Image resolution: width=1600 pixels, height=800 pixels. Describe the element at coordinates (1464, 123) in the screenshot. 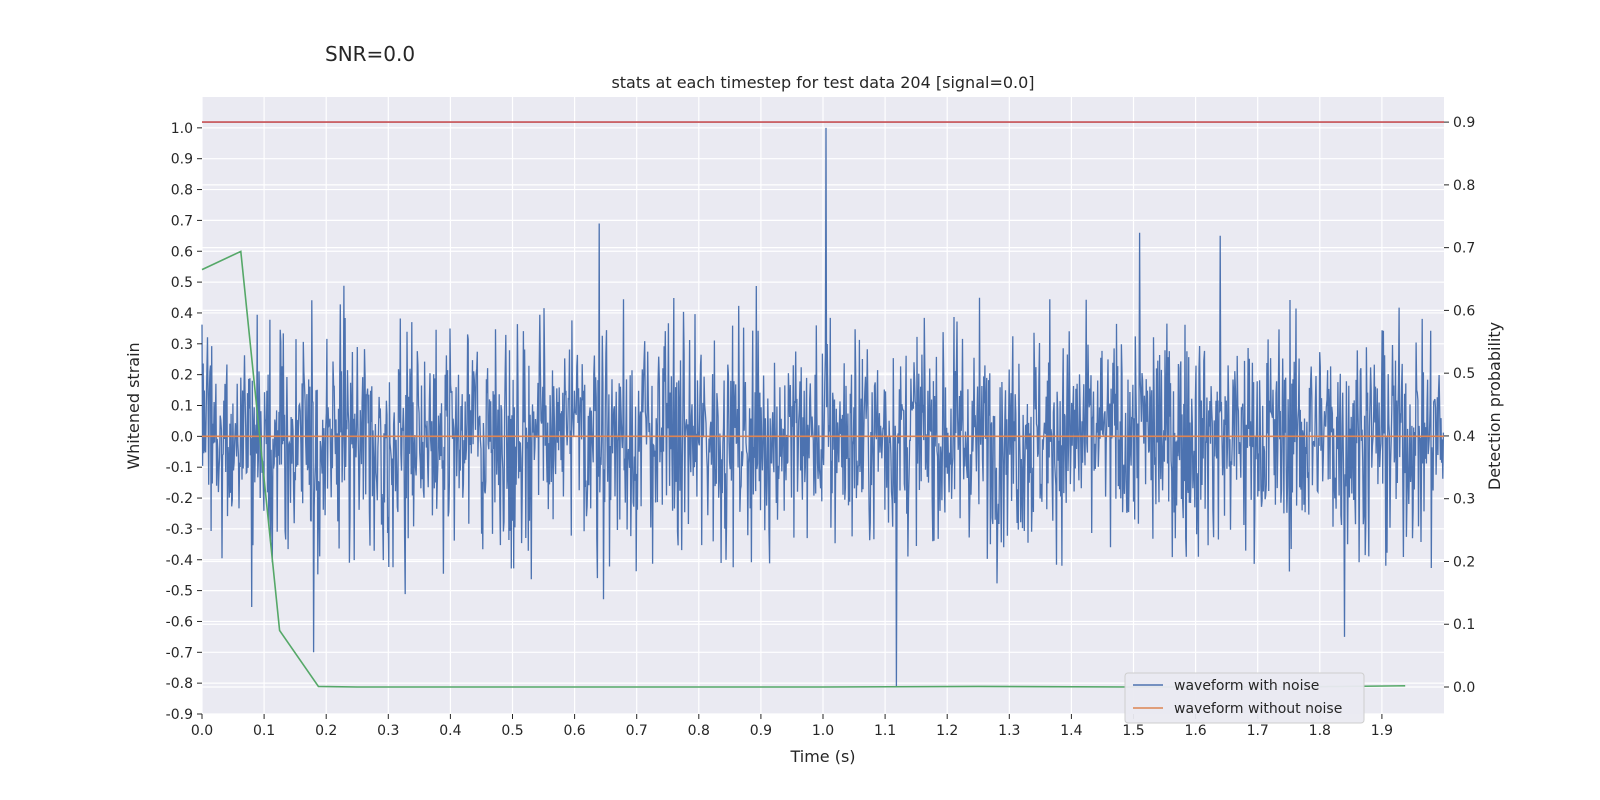

I see `y2-tick-label: 0.9` at that location.